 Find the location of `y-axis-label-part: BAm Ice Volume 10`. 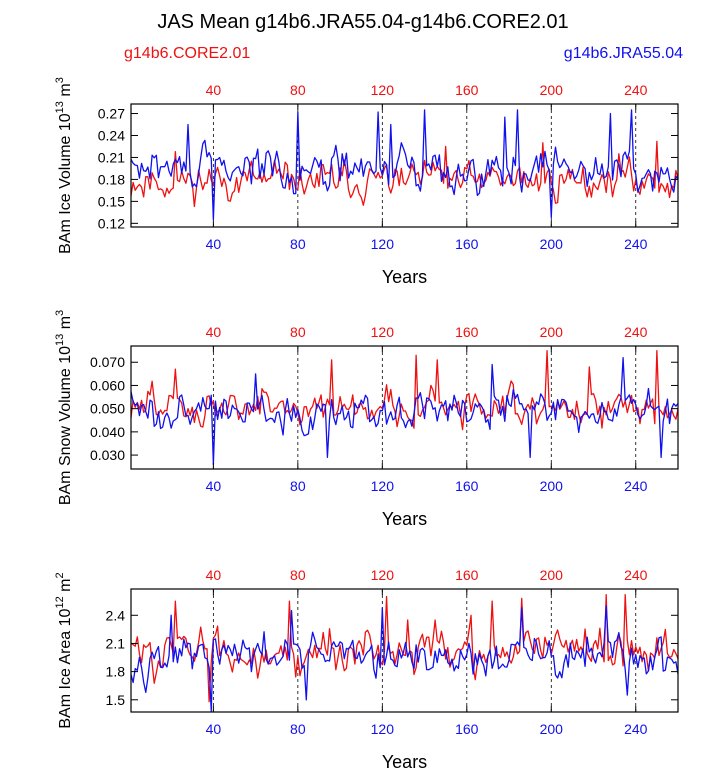

y-axis-label-part: BAm Ice Volume 10 is located at coordinates (65, 183).